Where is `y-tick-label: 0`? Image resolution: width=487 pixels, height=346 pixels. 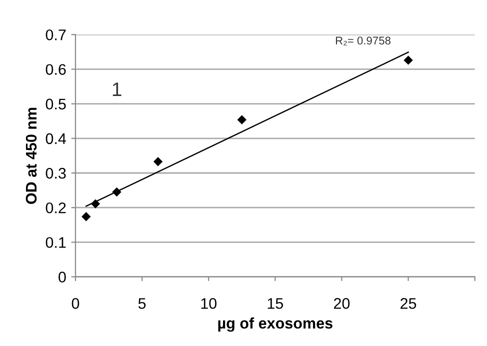 y-tick-label: 0 is located at coordinates (62, 277).